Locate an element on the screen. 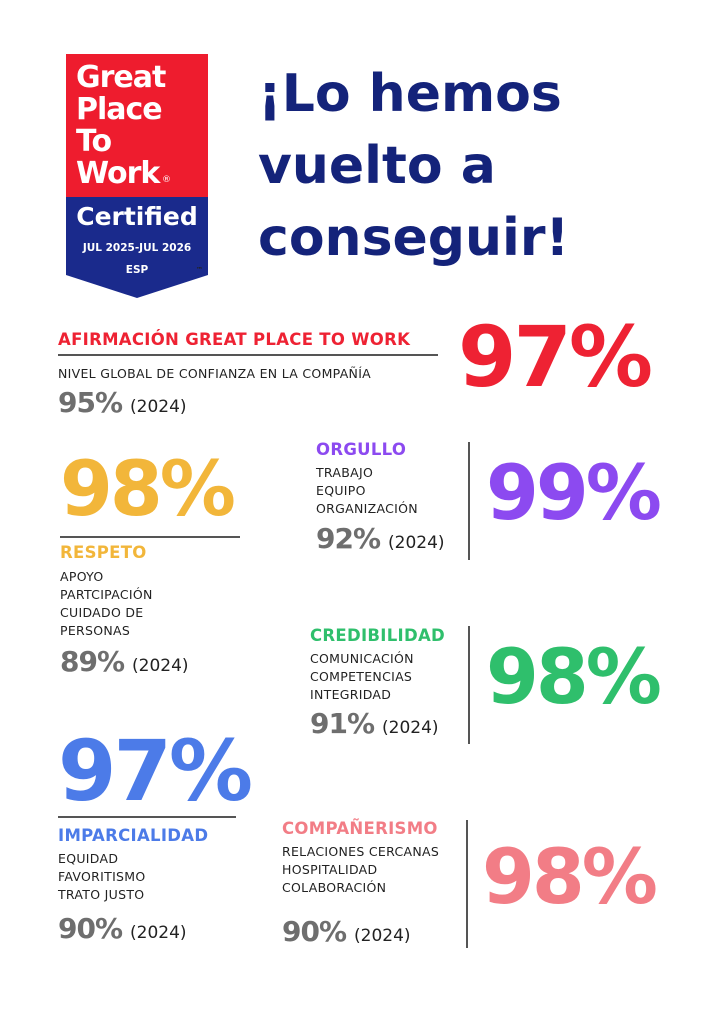 The image size is (724, 1024). headline-line: ¡Lo hemos is located at coordinates (410, 94).